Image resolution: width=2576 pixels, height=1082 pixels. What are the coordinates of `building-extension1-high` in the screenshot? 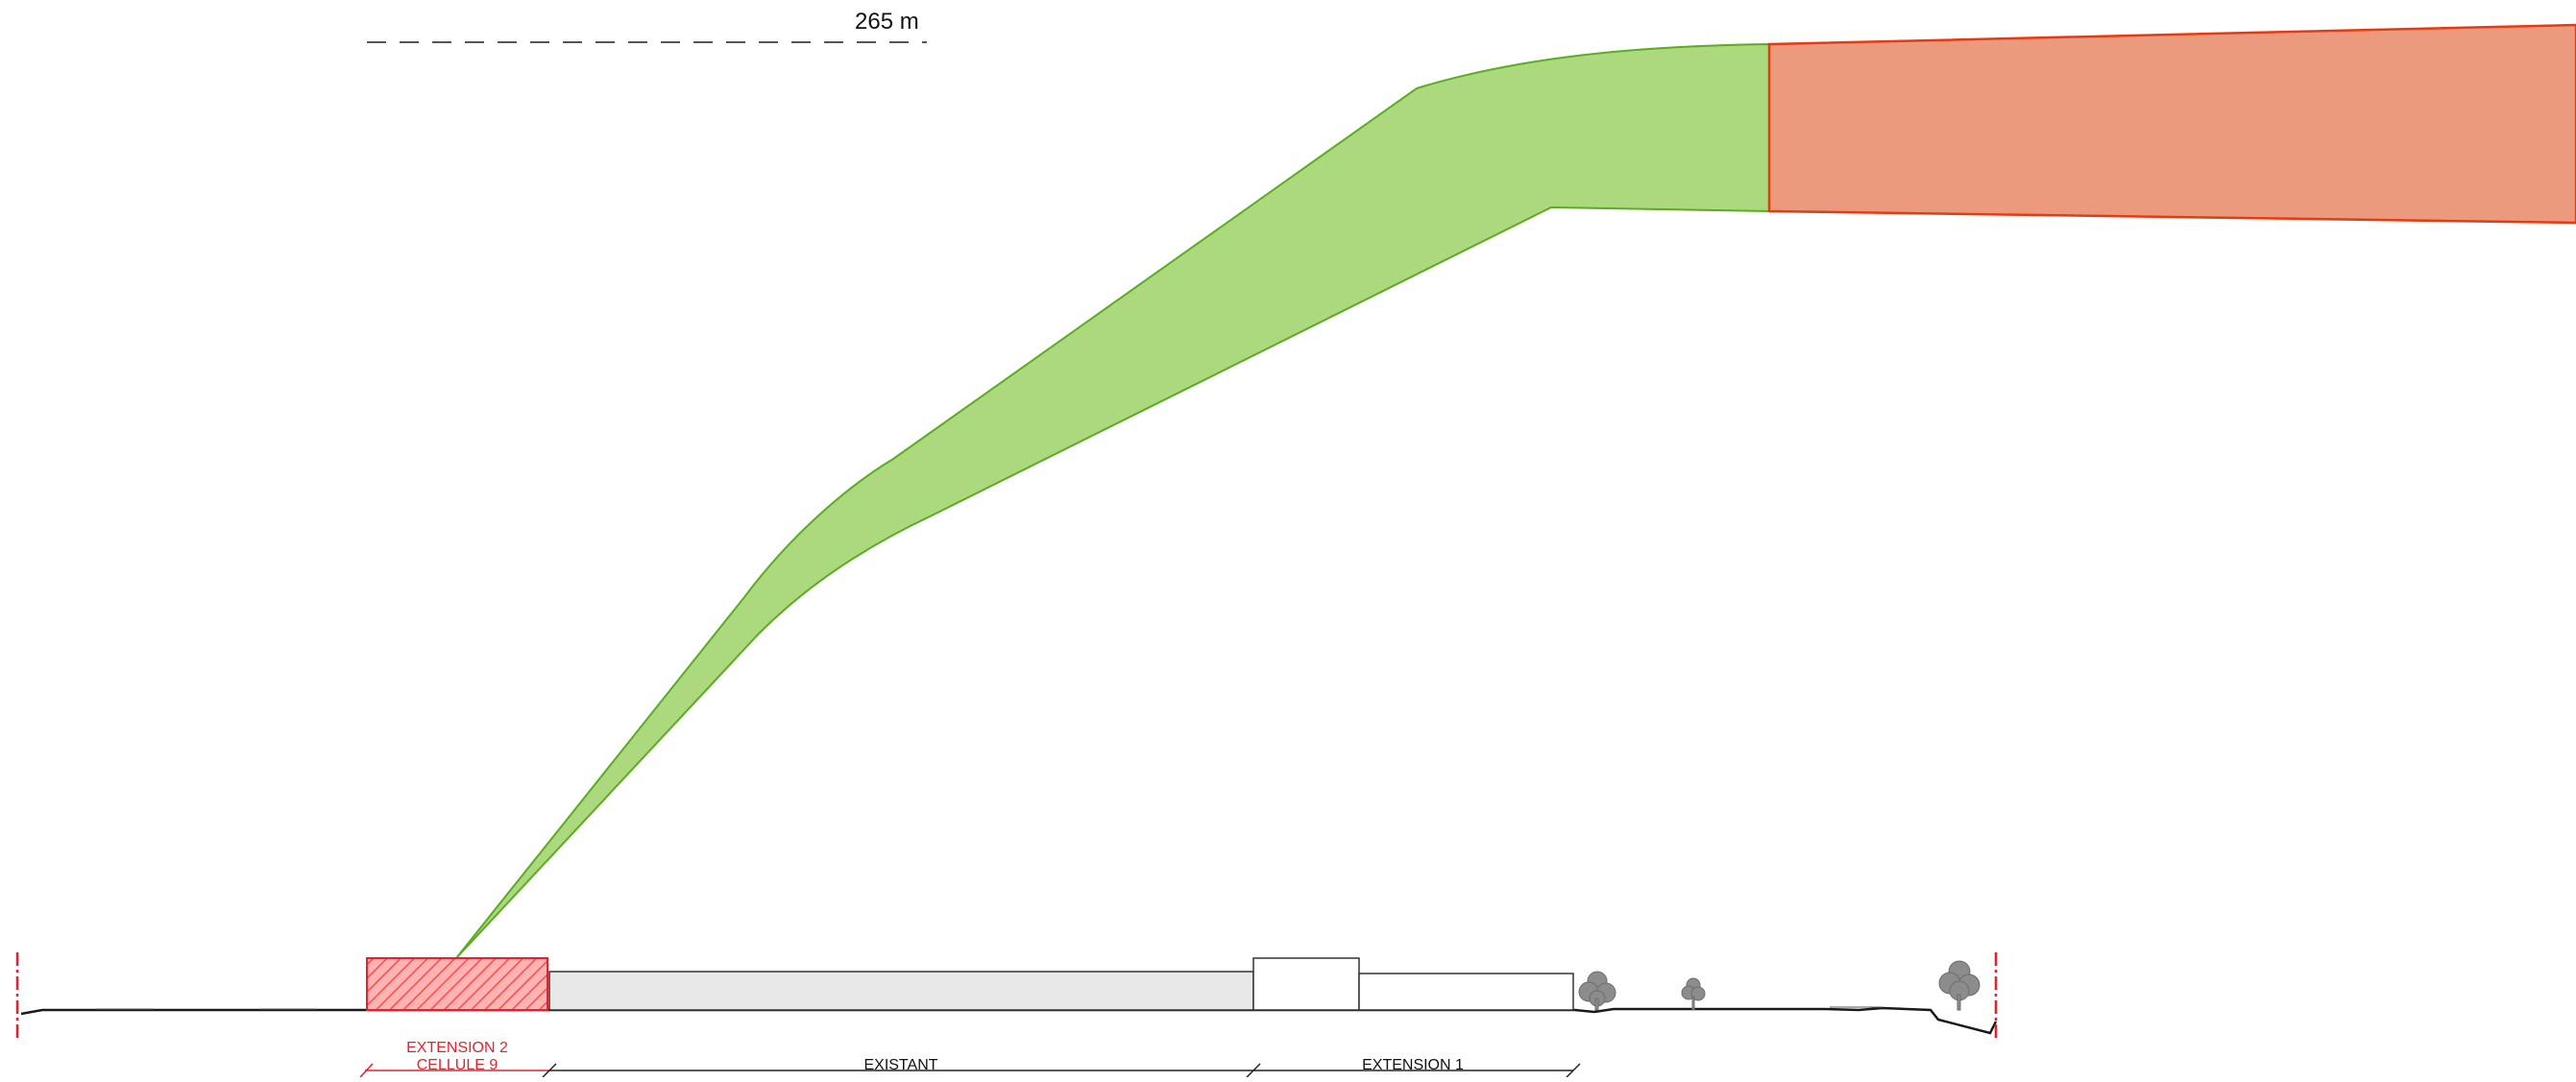 It's located at (1306, 984).